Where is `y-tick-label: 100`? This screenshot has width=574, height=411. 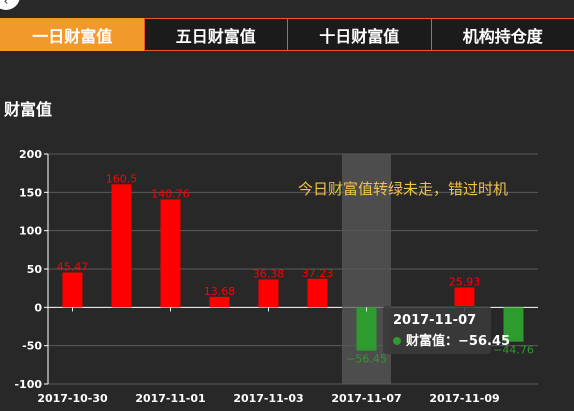
y-tick-label: 100 is located at coordinates (30, 231).